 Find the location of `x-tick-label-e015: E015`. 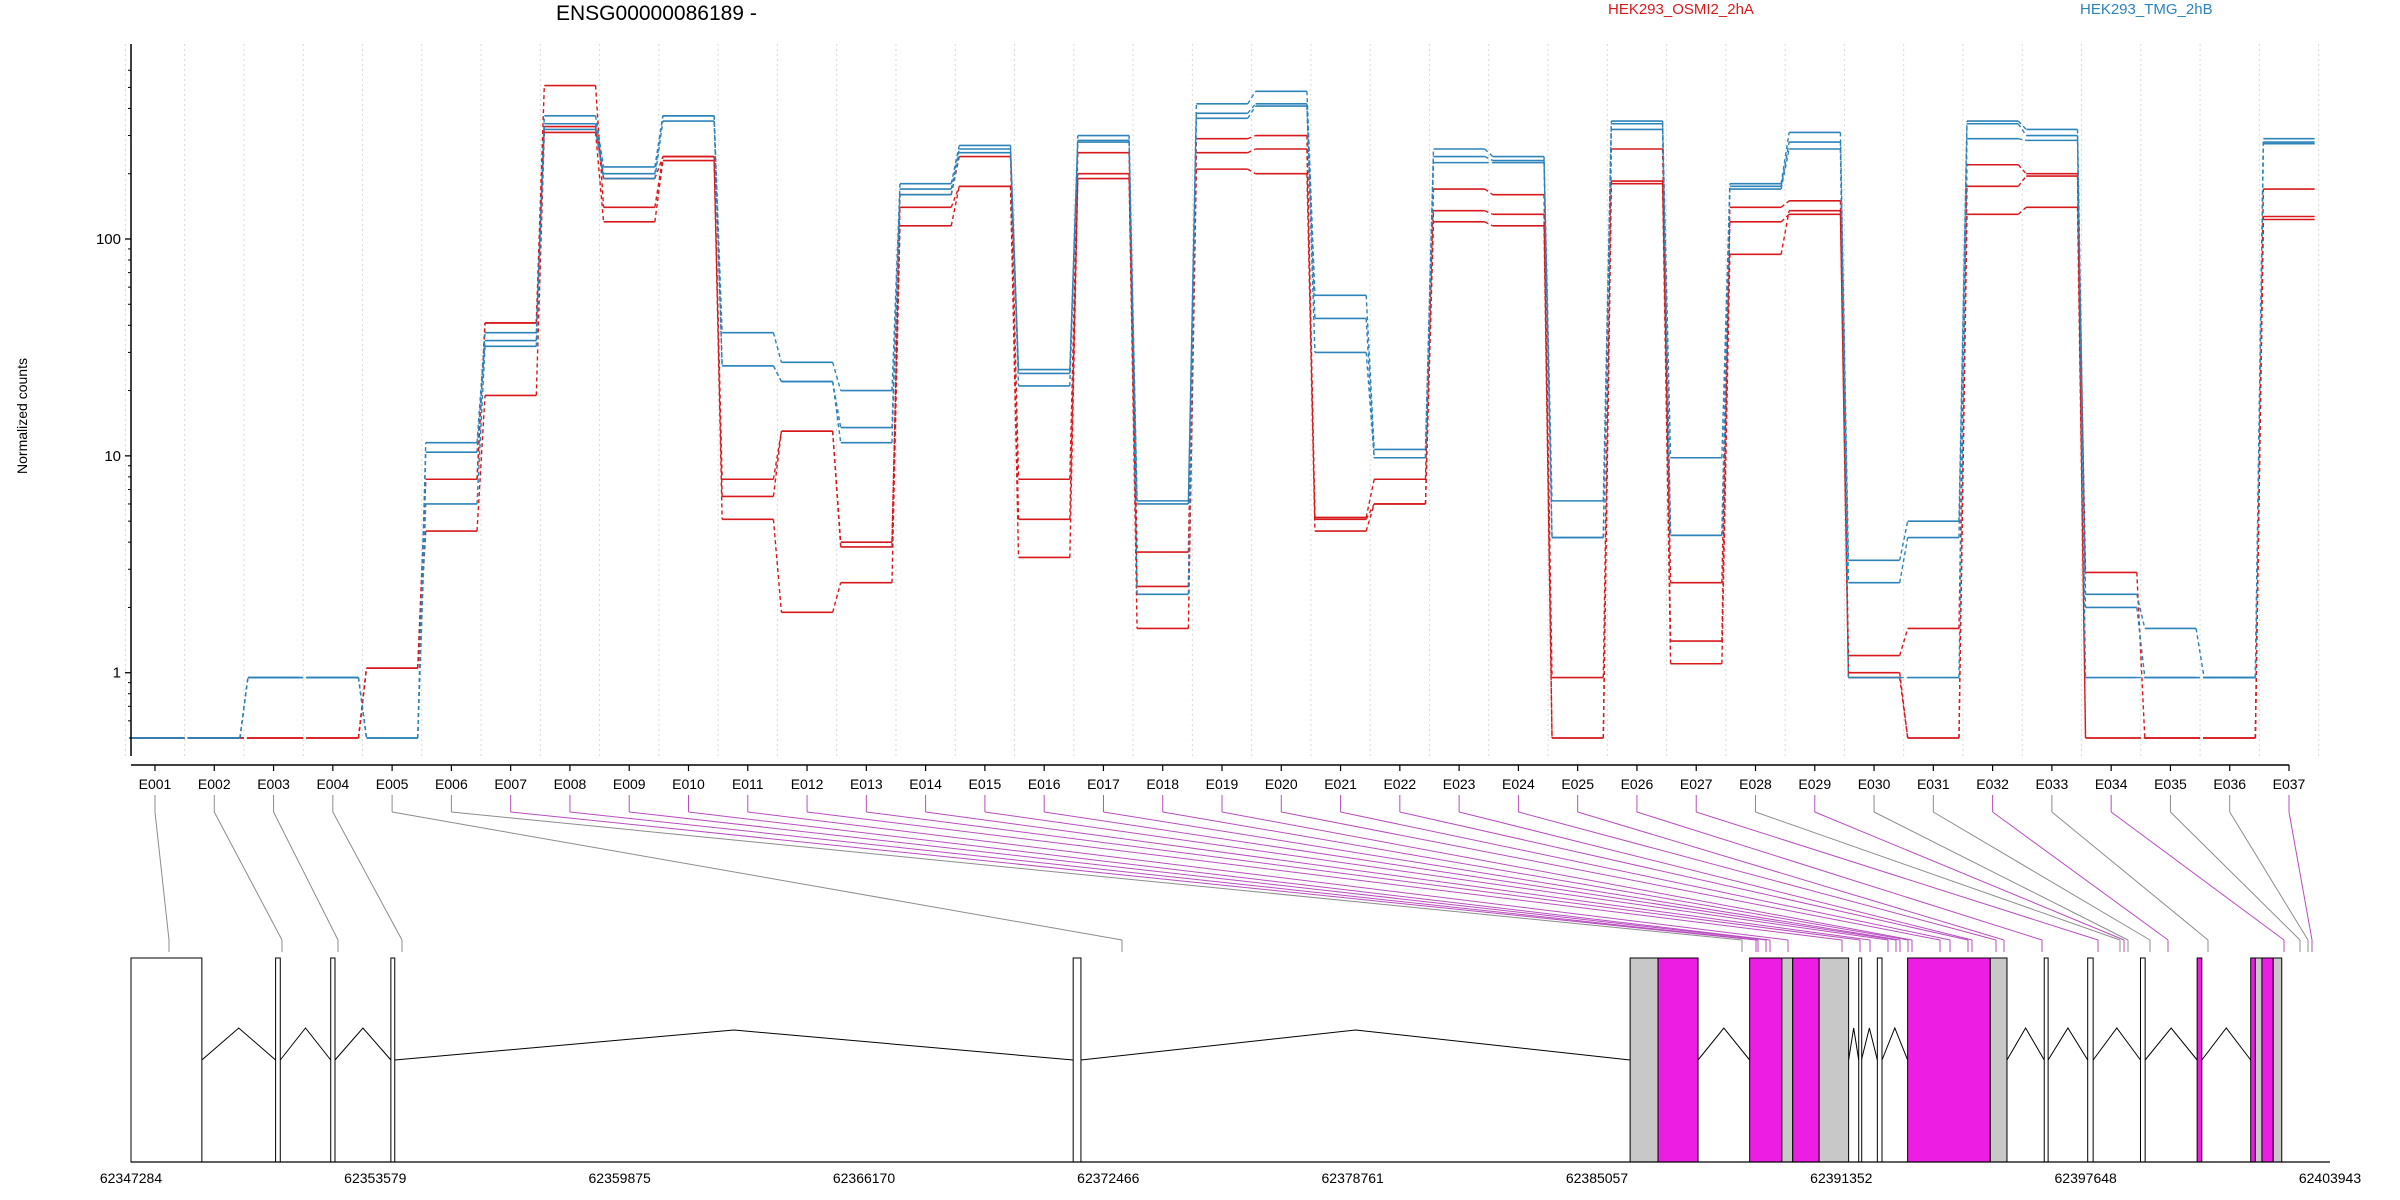

x-tick-label-e015: E015 is located at coordinates (985, 784).